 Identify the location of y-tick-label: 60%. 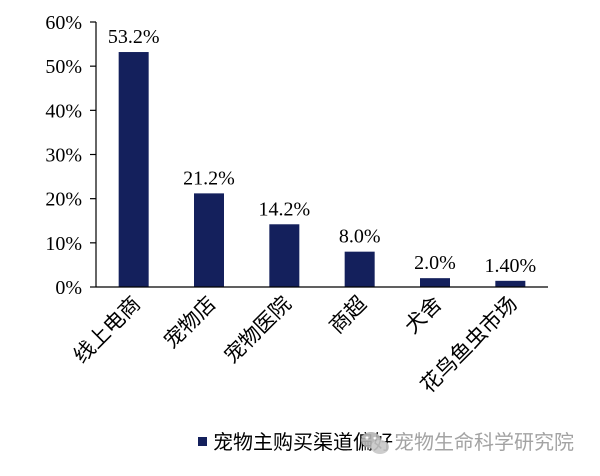
(63, 23).